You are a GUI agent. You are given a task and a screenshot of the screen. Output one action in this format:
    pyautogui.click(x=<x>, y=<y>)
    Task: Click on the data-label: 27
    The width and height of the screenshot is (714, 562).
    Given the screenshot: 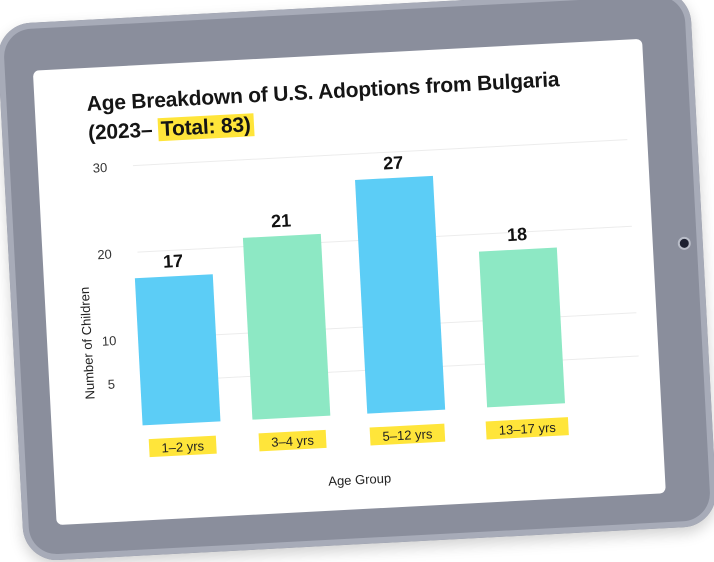 What is the action you would take?
    pyautogui.click(x=393, y=162)
    